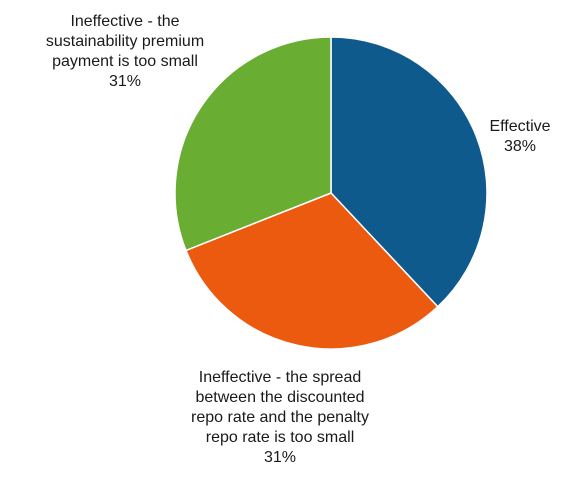 Image resolution: width=565 pixels, height=478 pixels. What do you see at coordinates (124, 21) in the screenshot?
I see `slice-category-label: Ineffective - the` at bounding box center [124, 21].